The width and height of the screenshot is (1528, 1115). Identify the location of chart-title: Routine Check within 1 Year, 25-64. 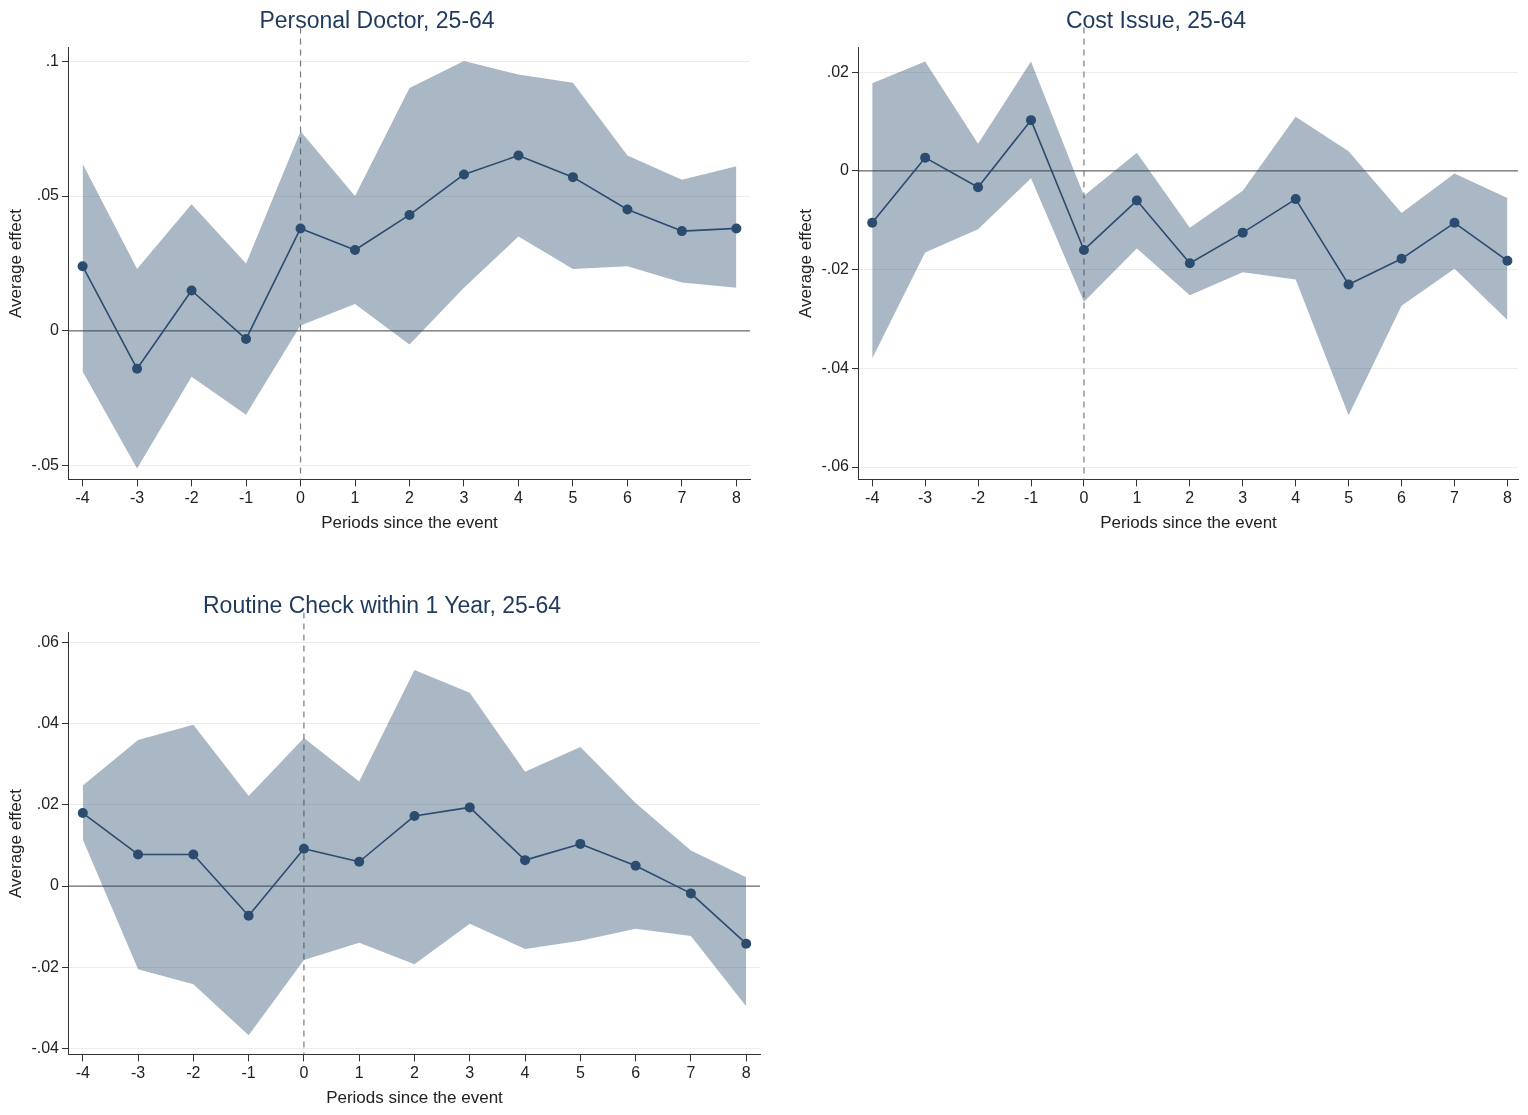
(382, 605).